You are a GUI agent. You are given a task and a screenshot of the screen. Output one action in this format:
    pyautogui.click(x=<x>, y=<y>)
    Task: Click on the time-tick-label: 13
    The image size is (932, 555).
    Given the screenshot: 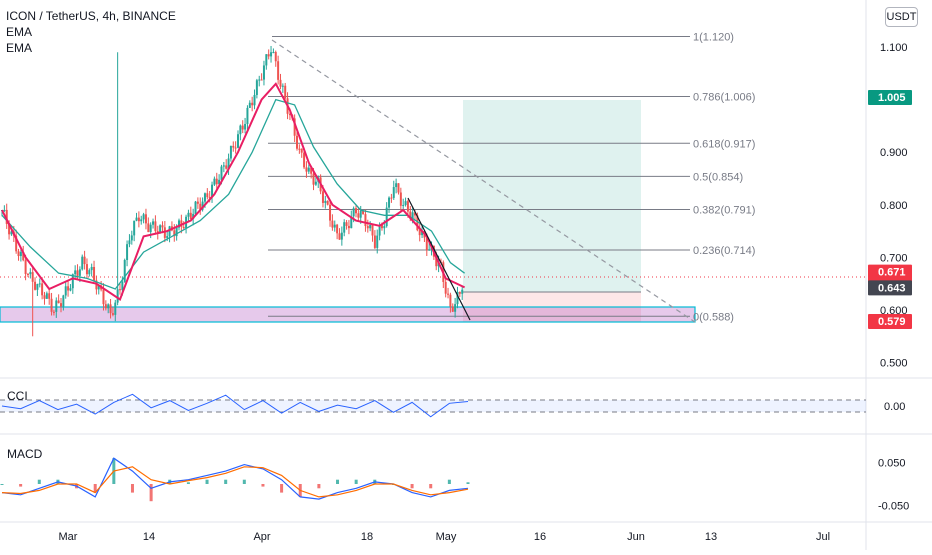 What is the action you would take?
    pyautogui.click(x=711, y=537)
    